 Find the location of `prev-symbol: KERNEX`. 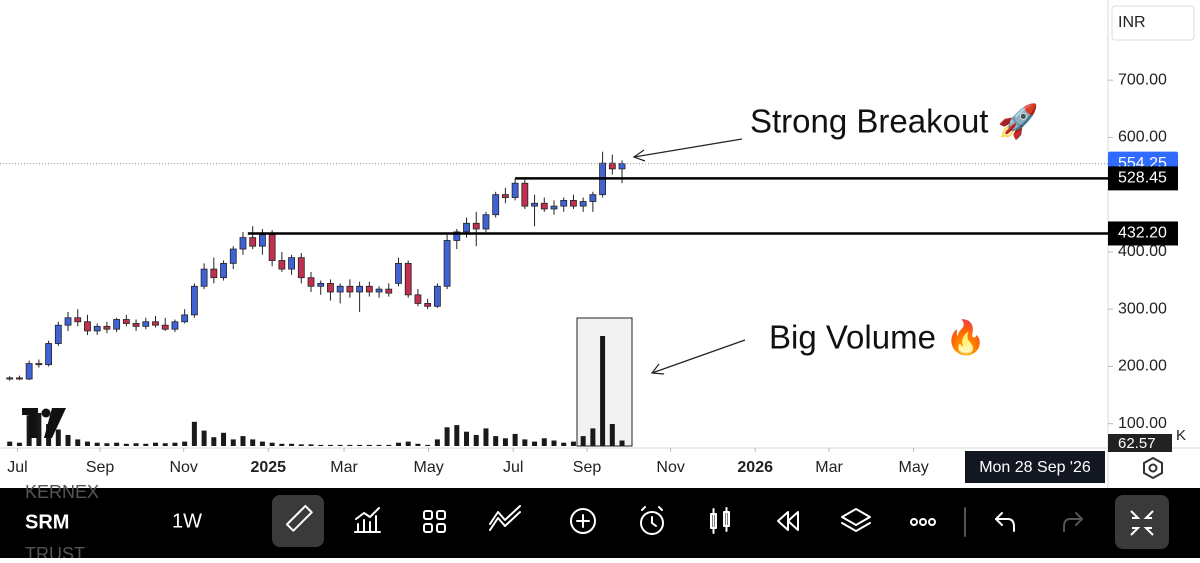

prev-symbol: KERNEX is located at coordinates (62, 492).